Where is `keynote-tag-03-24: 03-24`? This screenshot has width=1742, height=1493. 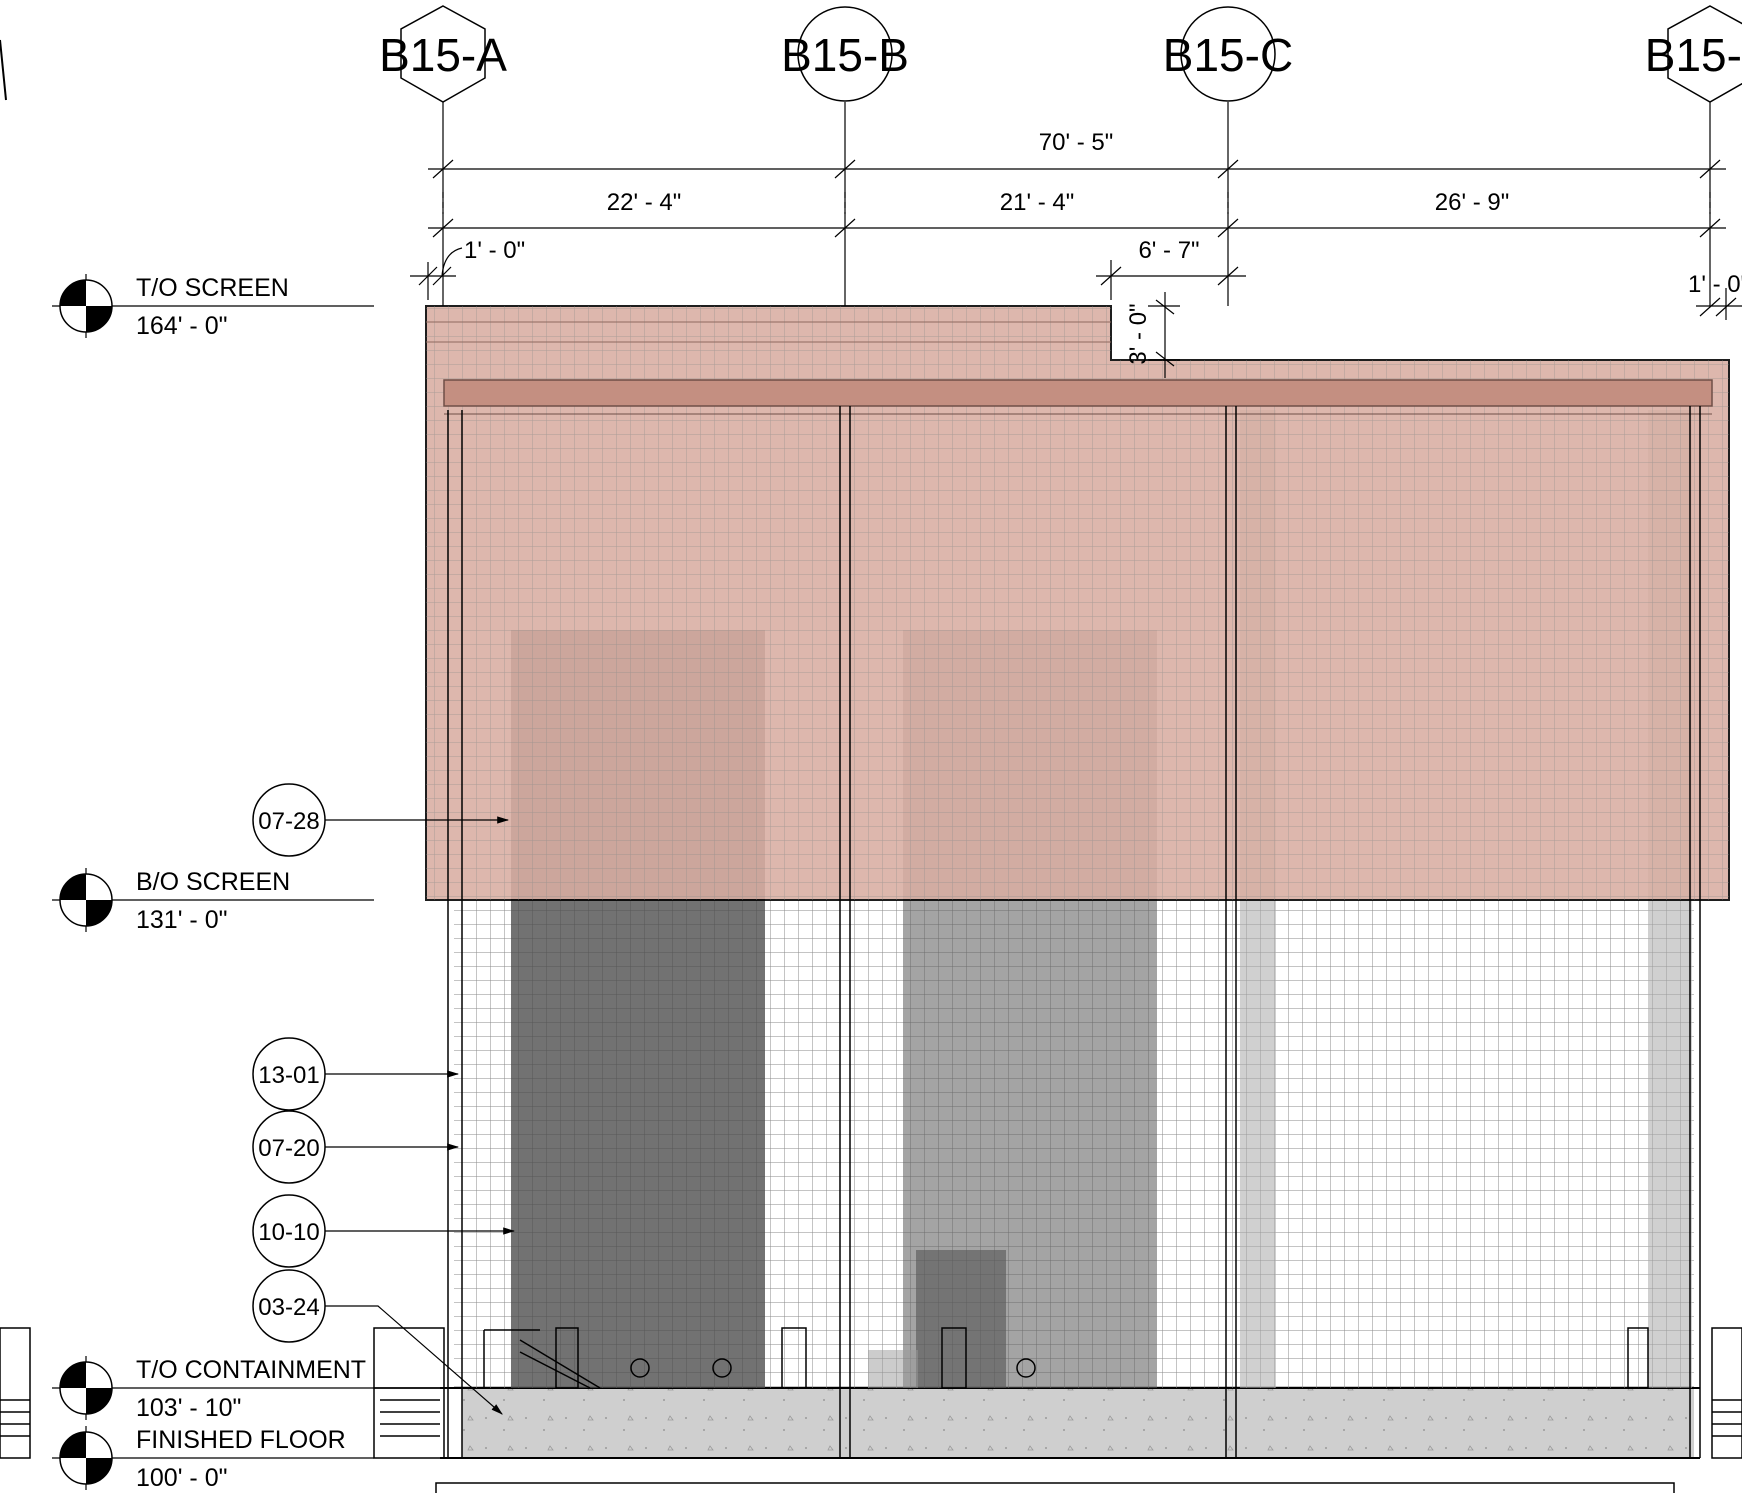 keynote-tag-03-24: 03-24 is located at coordinates (377, 1342).